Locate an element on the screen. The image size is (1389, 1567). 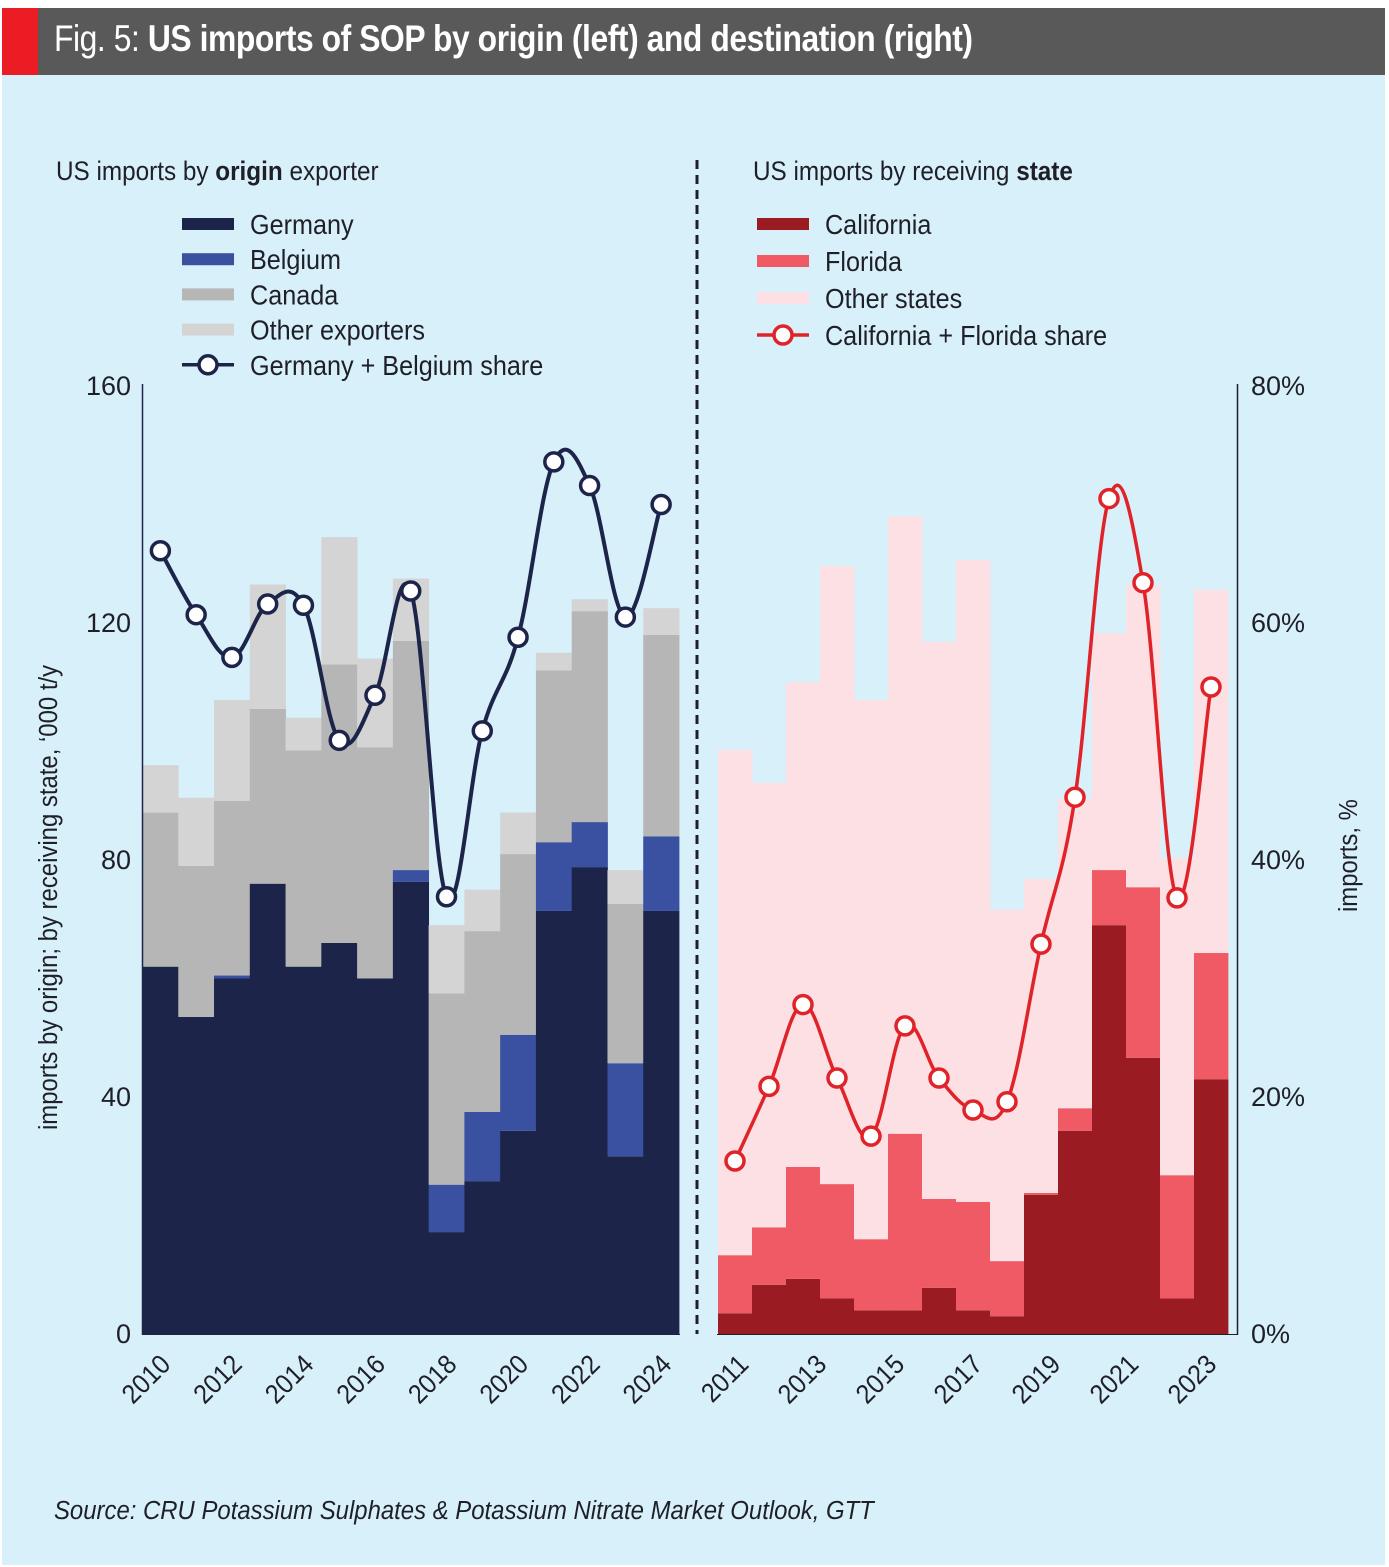
legend-swatch-belgium is located at coordinates (208, 259).